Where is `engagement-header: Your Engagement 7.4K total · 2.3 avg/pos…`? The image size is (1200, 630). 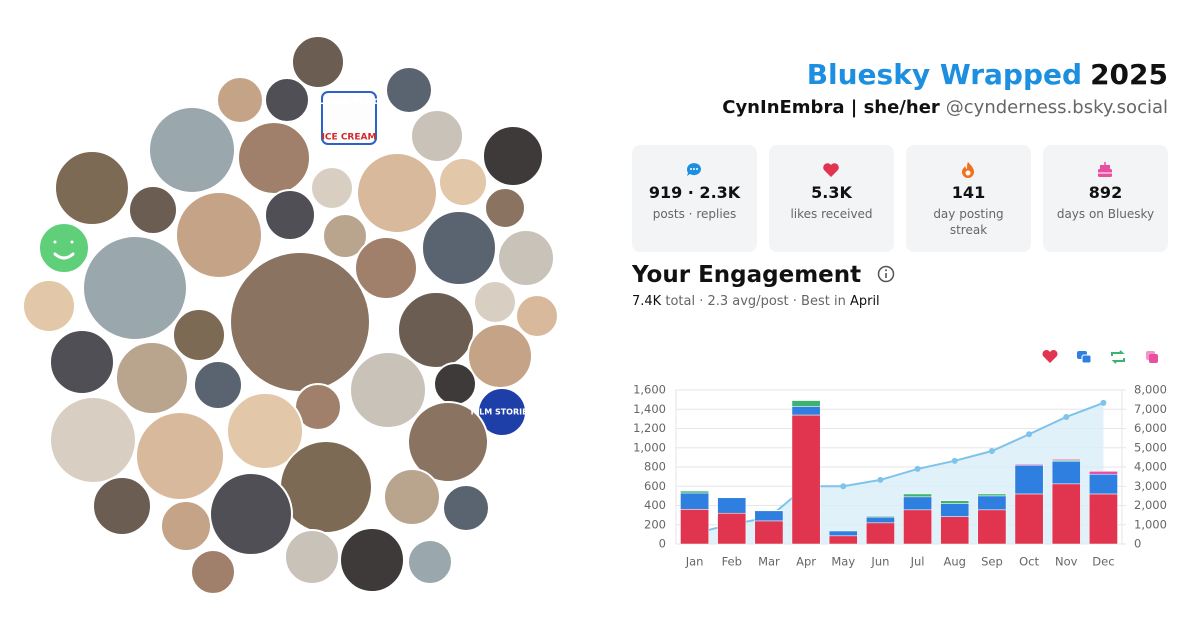 engagement-header: Your Engagement 7.4K total · 2.3 avg/pos… is located at coordinates (763, 285).